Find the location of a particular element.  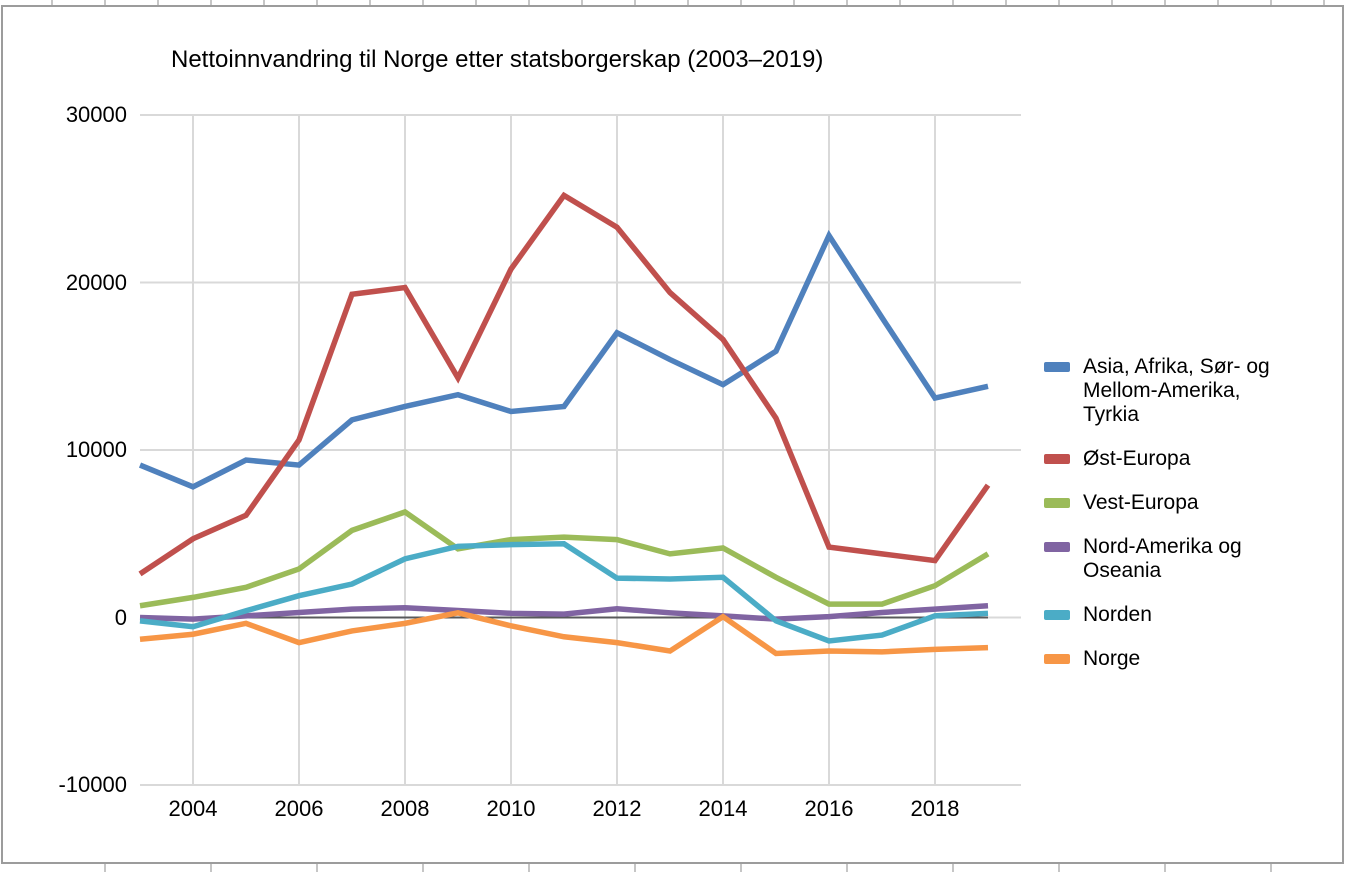

x-axis-tick-label-2004: 2004 is located at coordinates (193, 808).